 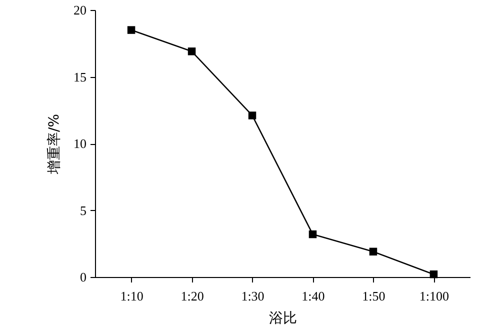 I want to click on x-axis-title: 浴比, so click(x=283, y=318).